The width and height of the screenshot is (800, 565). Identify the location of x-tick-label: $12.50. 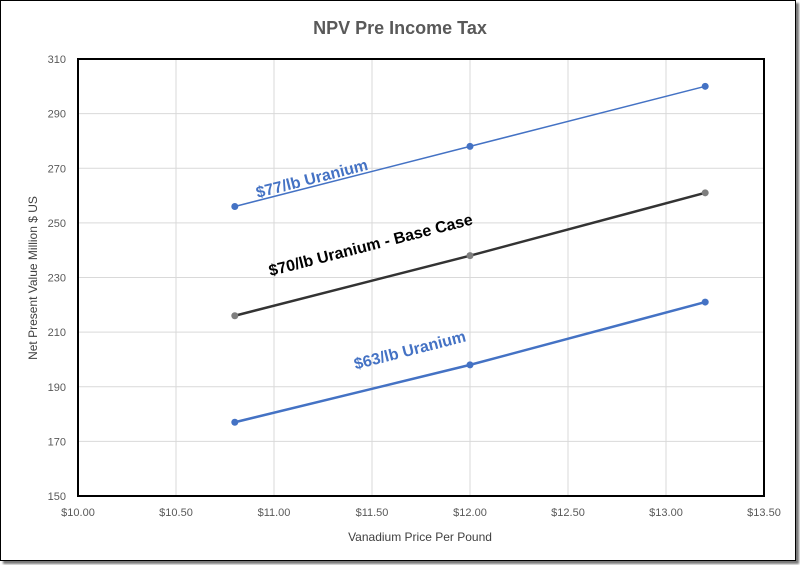
(568, 513).